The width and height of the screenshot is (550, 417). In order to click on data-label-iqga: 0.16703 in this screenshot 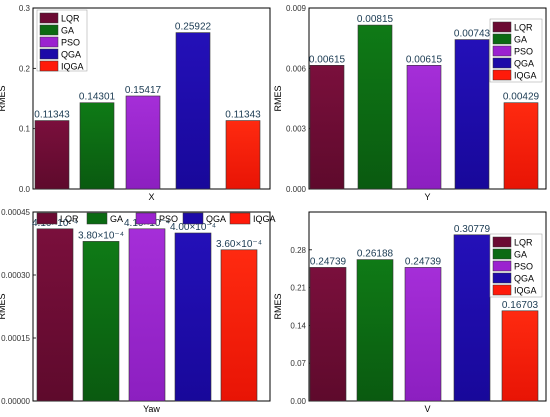, I will do `click(520, 305)`.